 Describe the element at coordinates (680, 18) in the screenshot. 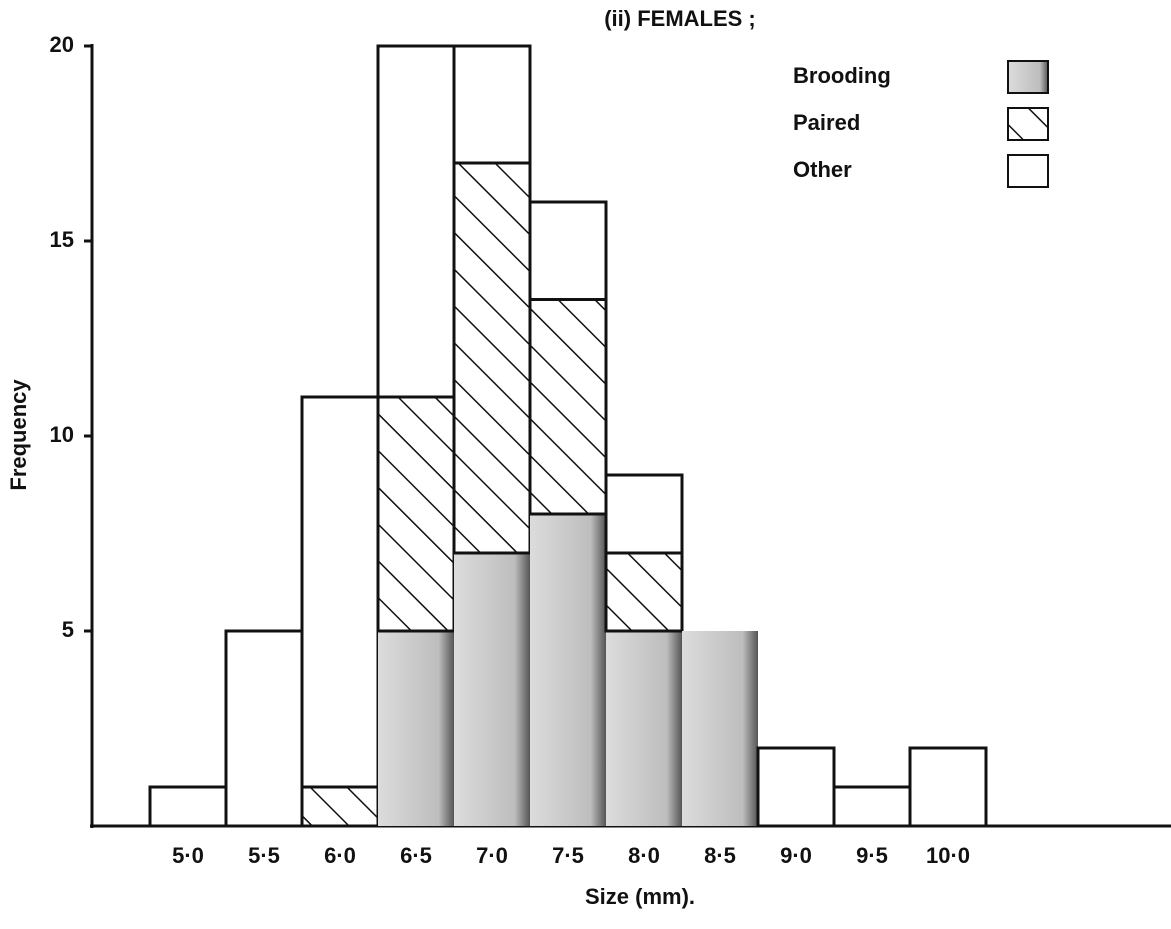

I see `chart-title: (ii) FEMALES ;` at that location.